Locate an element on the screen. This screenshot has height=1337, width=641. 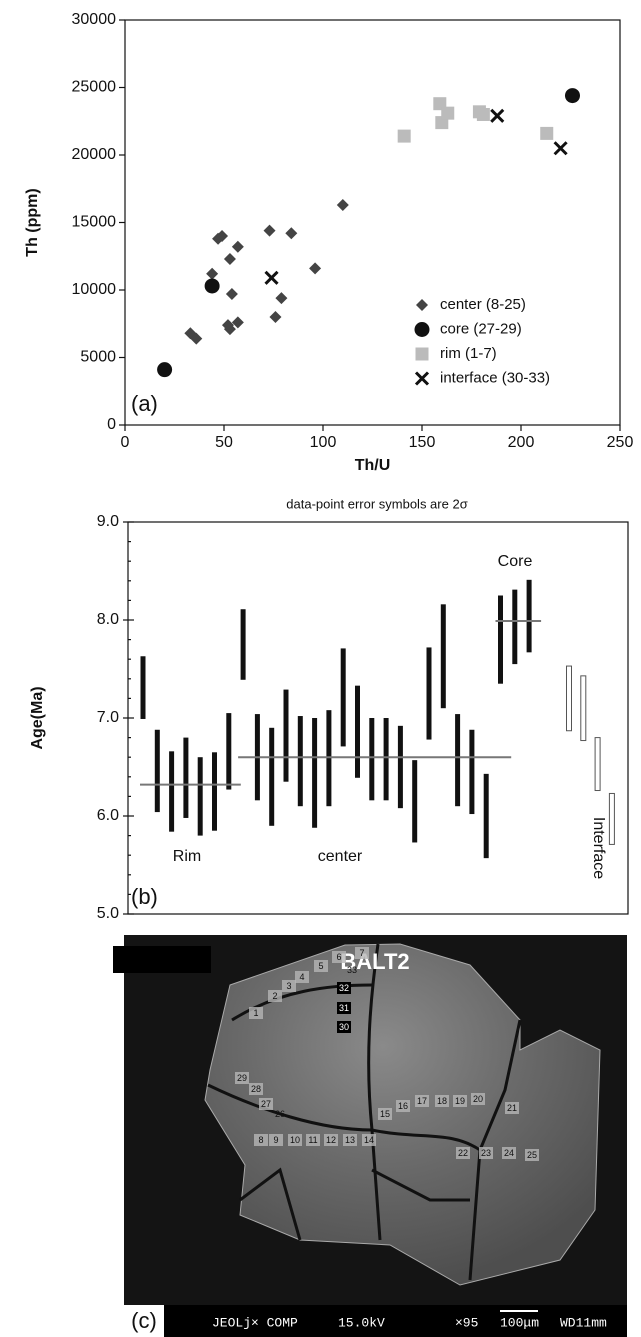
group-label: Core is located at coordinates (515, 561).